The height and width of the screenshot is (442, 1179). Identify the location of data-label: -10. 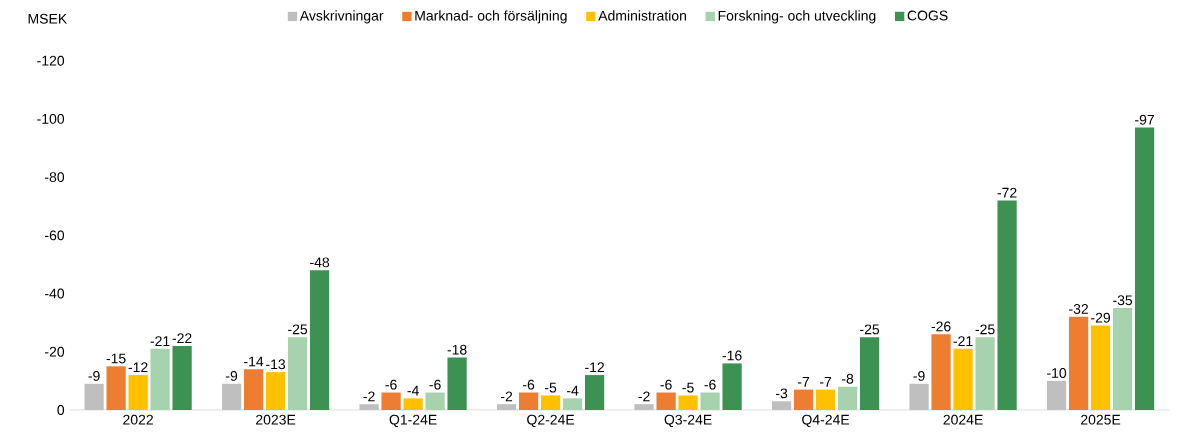
(1057, 373).